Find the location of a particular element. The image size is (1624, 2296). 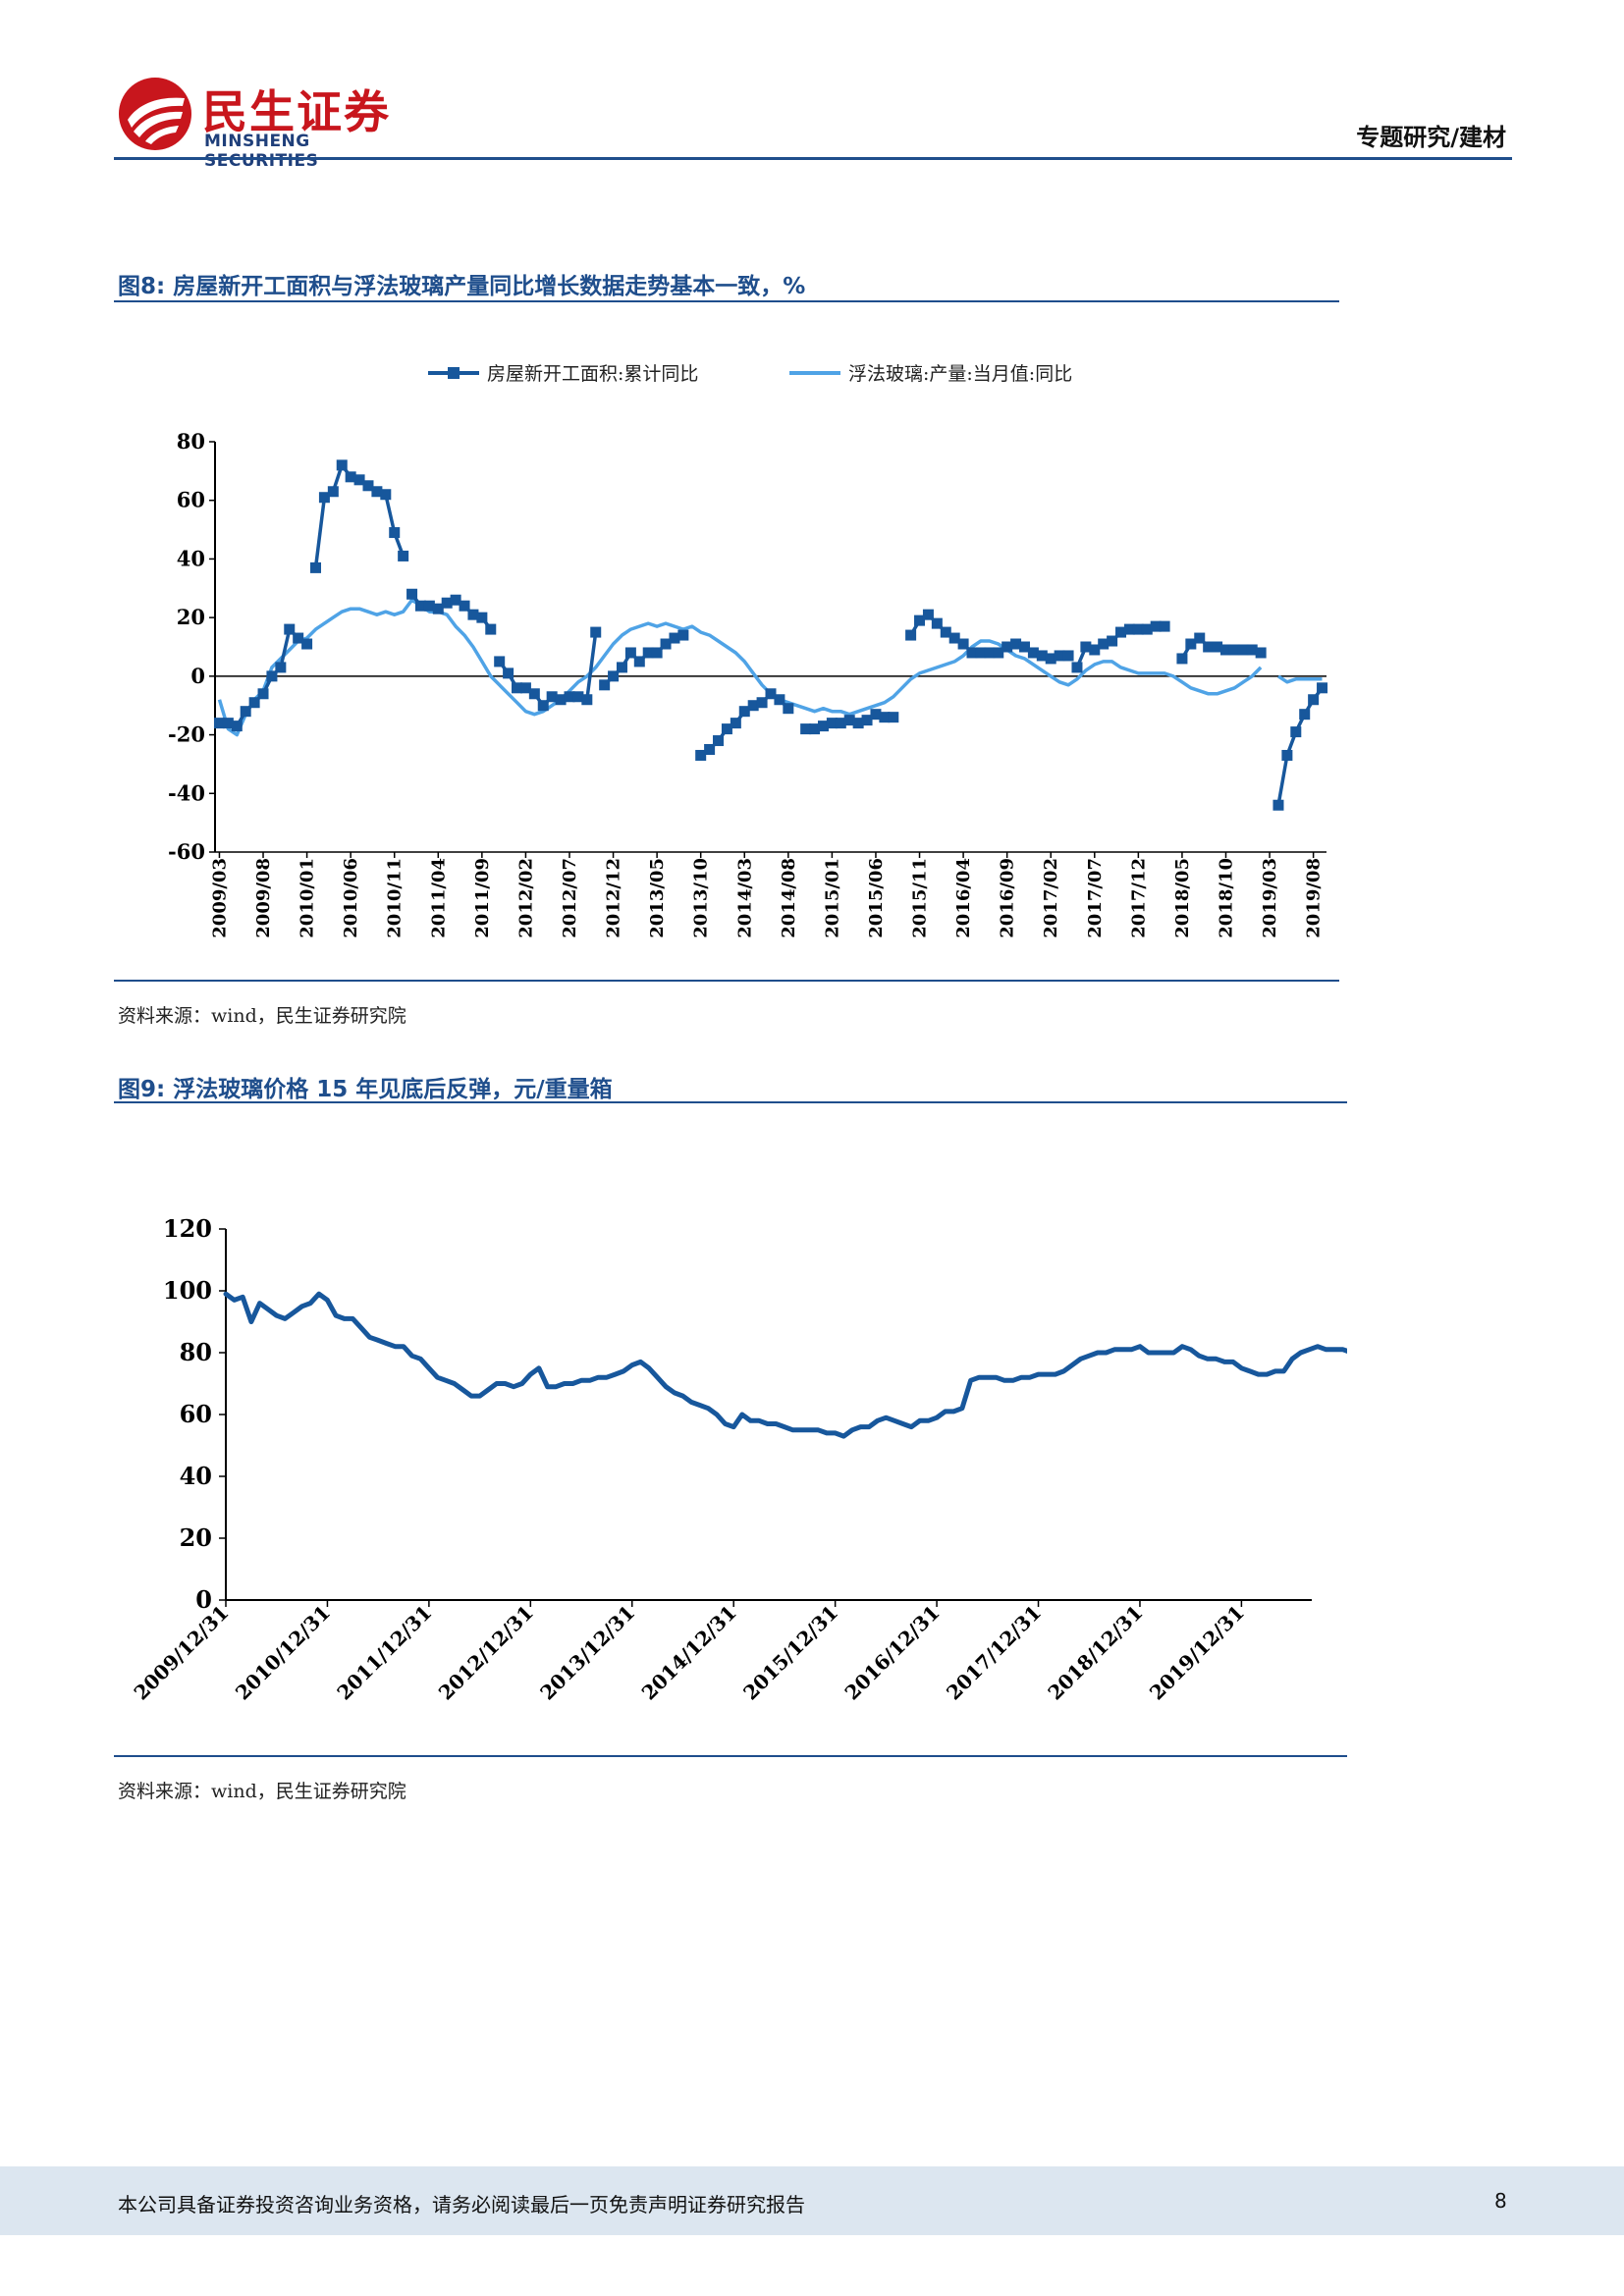

x-tick-label: 2009/03 is located at coordinates (219, 898).